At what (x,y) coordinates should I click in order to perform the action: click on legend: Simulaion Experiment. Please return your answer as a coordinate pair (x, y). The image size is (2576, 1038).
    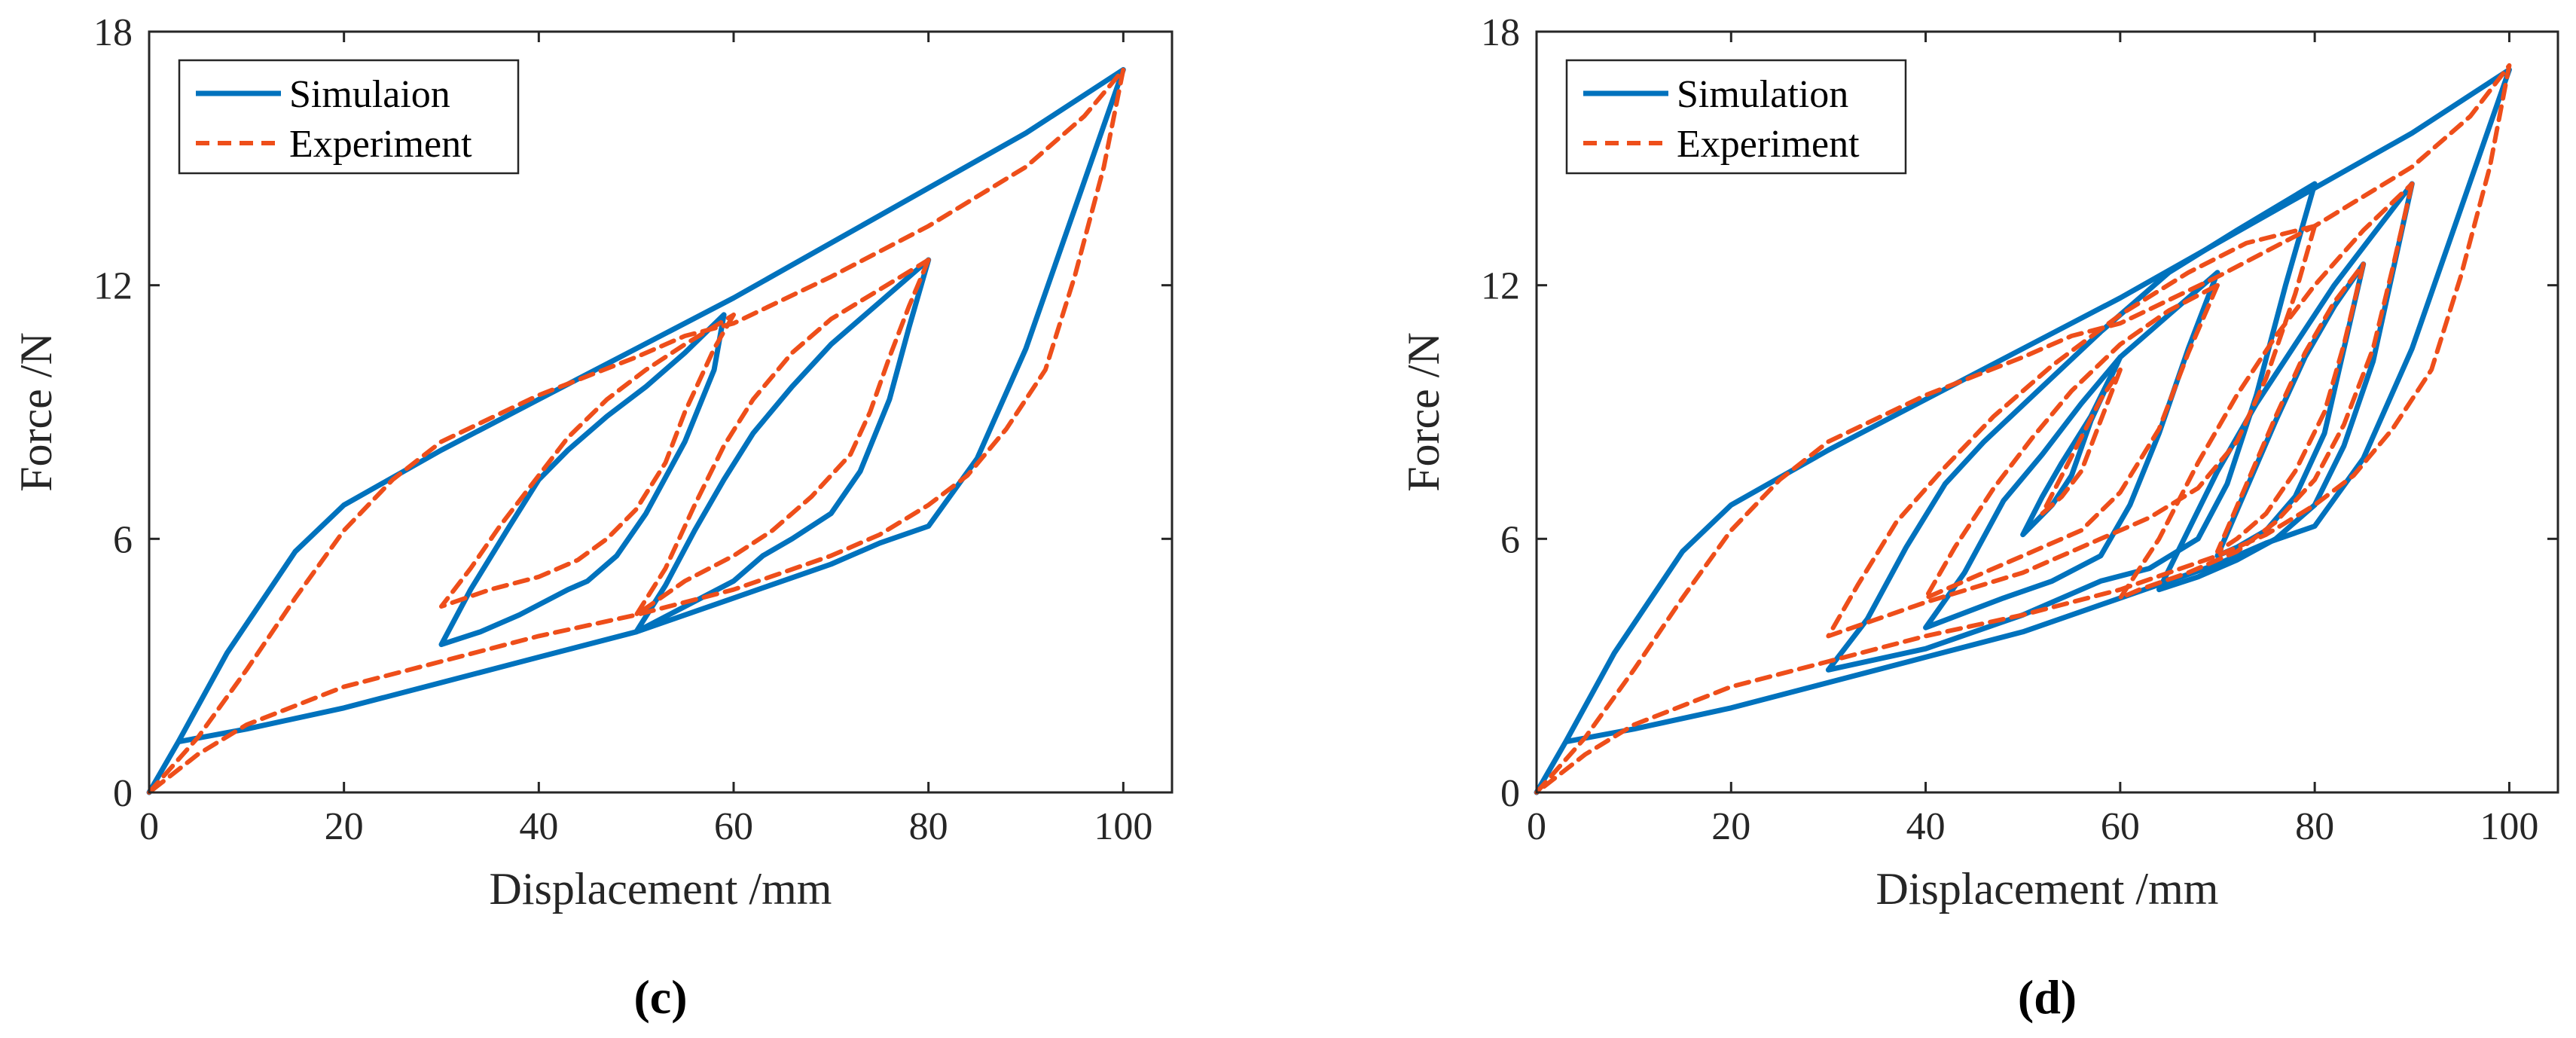
    Looking at the image, I should click on (349, 117).